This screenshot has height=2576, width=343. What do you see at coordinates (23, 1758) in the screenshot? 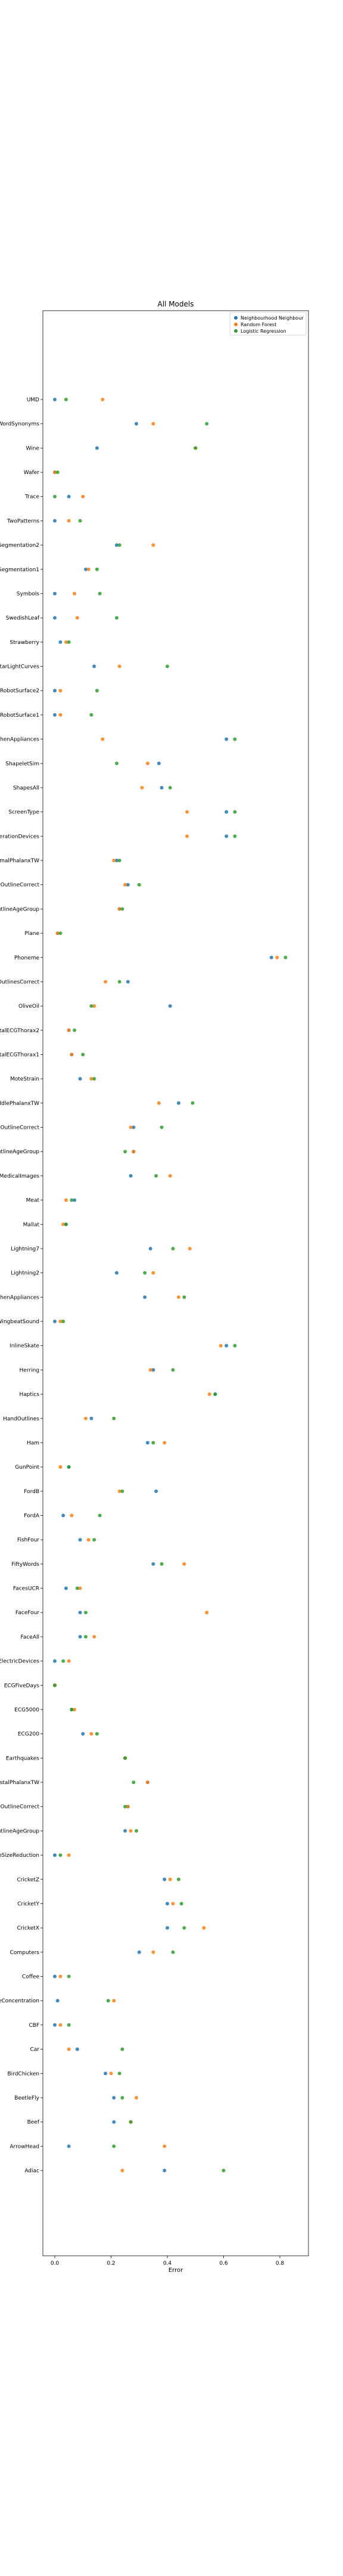
I see `y-tick-label: Earthquakes` at bounding box center [23, 1758].